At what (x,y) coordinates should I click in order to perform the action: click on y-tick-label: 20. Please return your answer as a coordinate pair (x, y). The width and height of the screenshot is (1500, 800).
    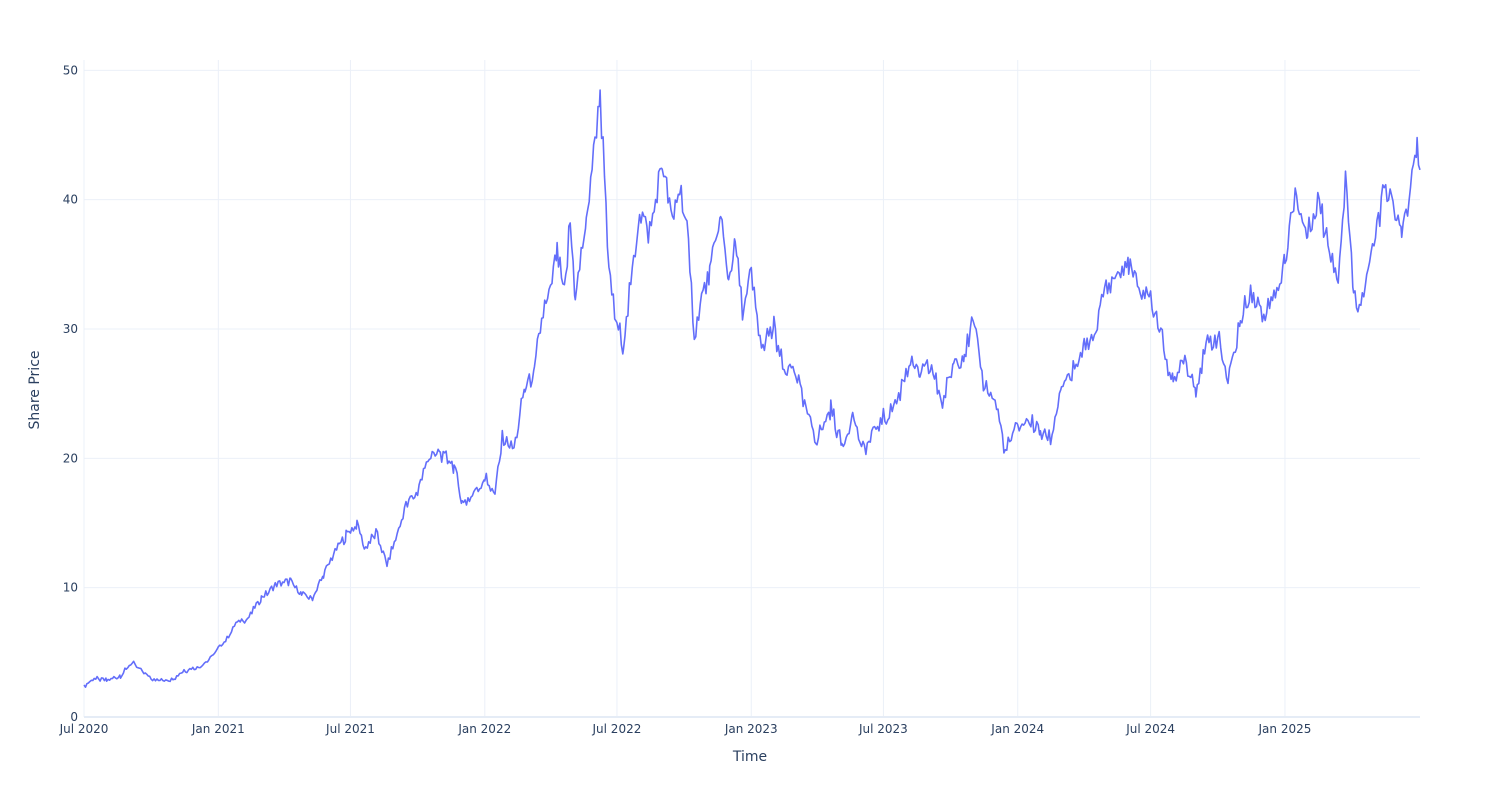
    Looking at the image, I should click on (70, 458).